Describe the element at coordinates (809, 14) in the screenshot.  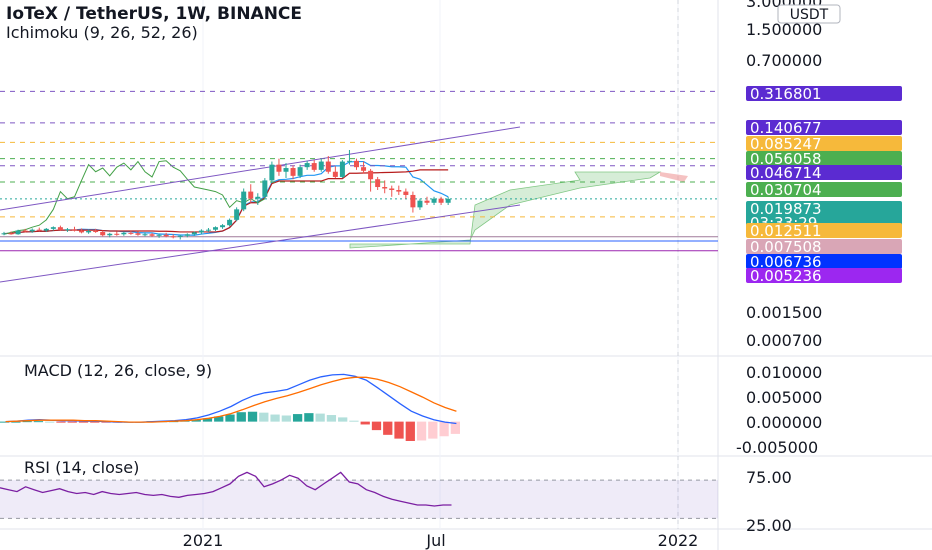
I see `currency-button: USDT` at that location.